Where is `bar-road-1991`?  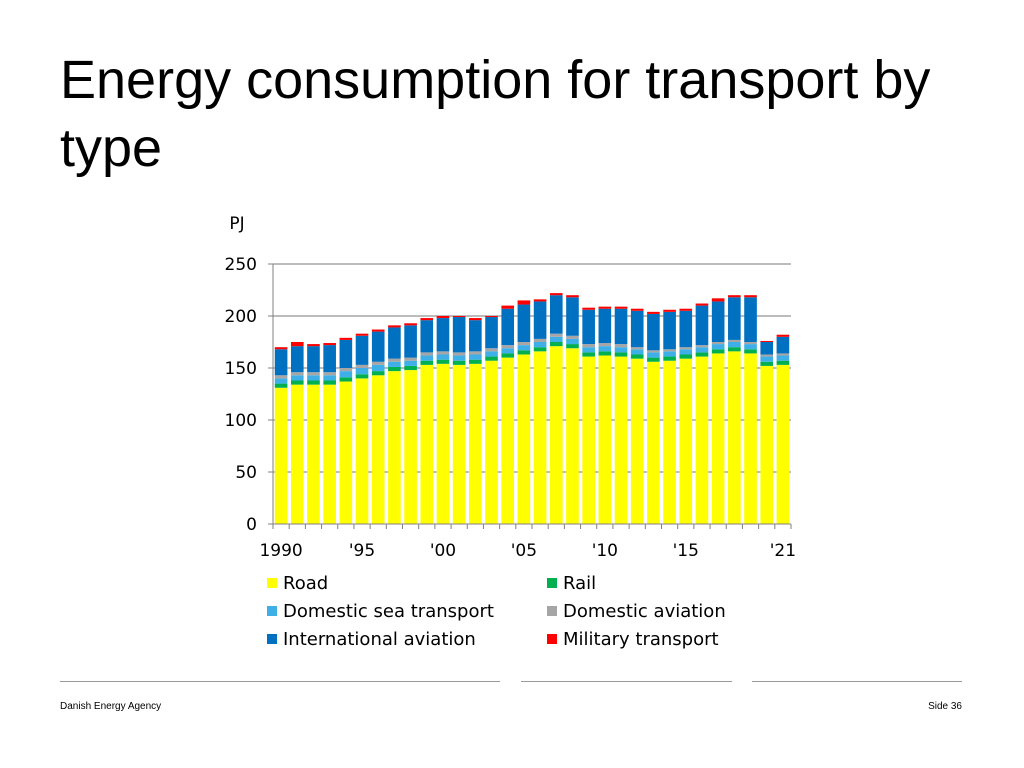 bar-road-1991 is located at coordinates (297, 454).